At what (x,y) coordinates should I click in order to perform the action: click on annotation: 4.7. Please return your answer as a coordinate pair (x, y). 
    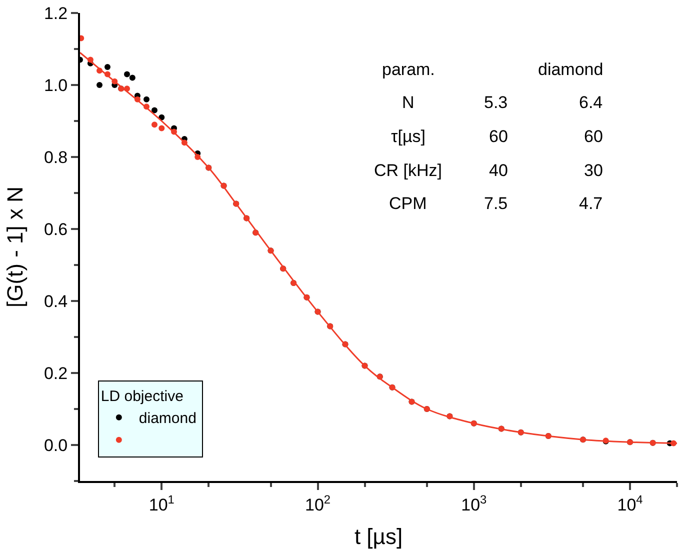
    Looking at the image, I should click on (591, 203).